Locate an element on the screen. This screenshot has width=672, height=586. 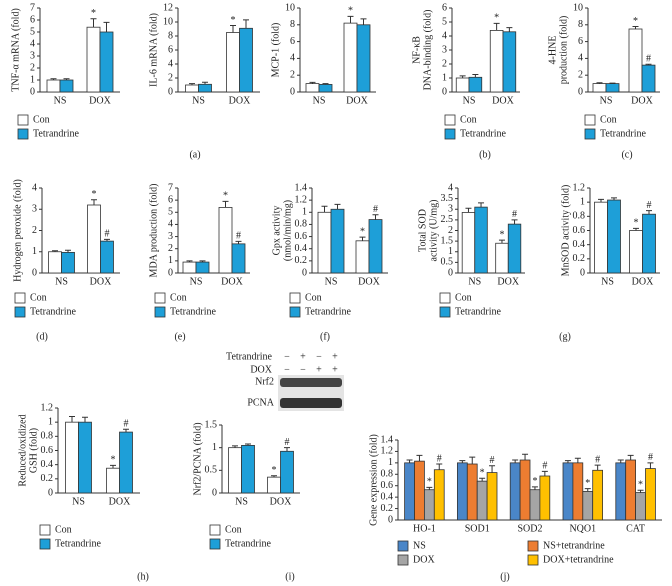
y-axis-title: Nrf2/PCNA (fold) is located at coordinates (197, 458).